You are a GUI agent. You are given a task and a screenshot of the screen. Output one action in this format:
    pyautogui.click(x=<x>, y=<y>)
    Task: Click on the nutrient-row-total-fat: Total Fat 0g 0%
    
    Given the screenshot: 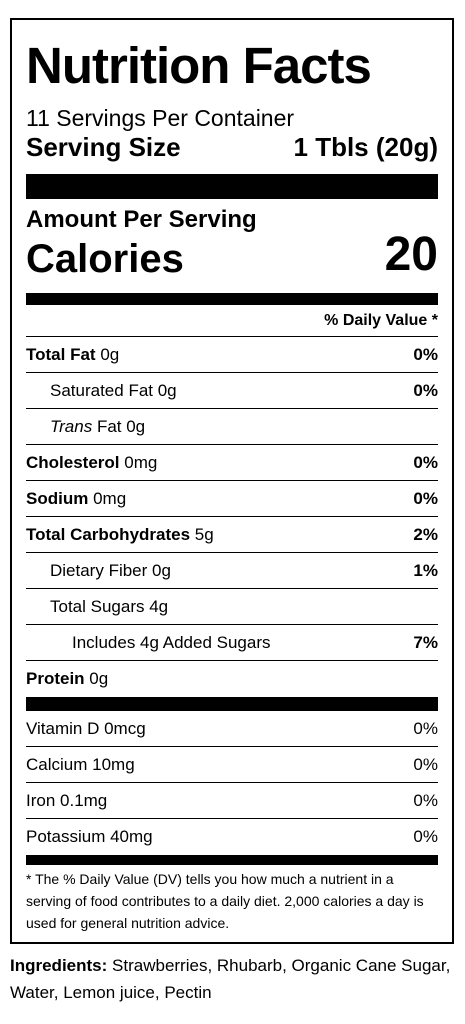 What is the action you would take?
    pyautogui.click(x=232, y=355)
    